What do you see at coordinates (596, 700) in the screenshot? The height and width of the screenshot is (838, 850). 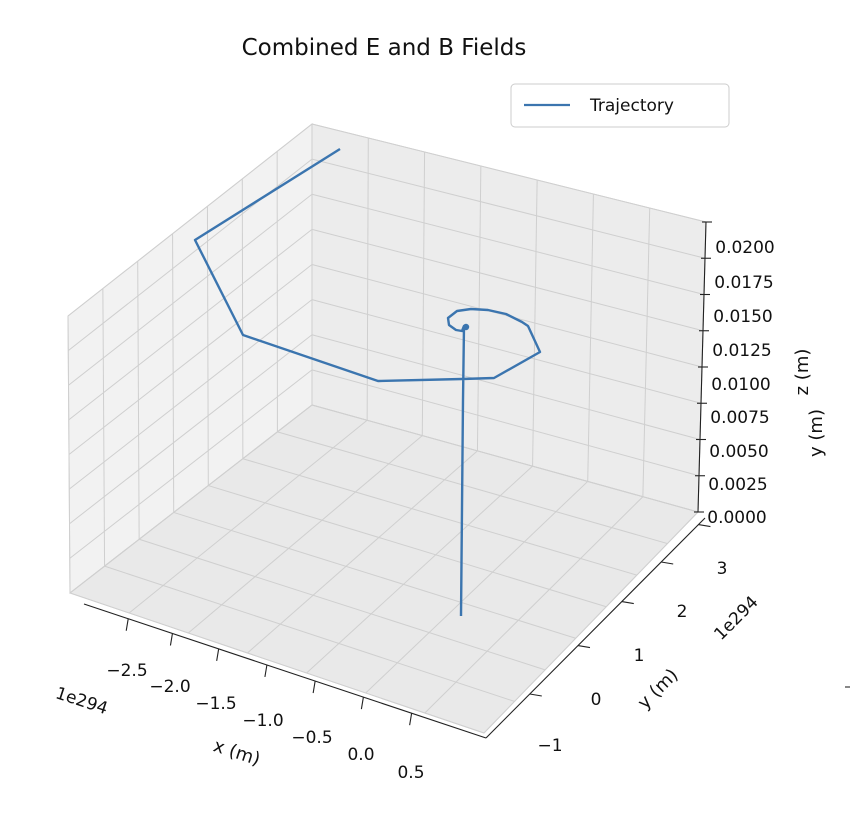 I see `y-tick-label: 0` at bounding box center [596, 700].